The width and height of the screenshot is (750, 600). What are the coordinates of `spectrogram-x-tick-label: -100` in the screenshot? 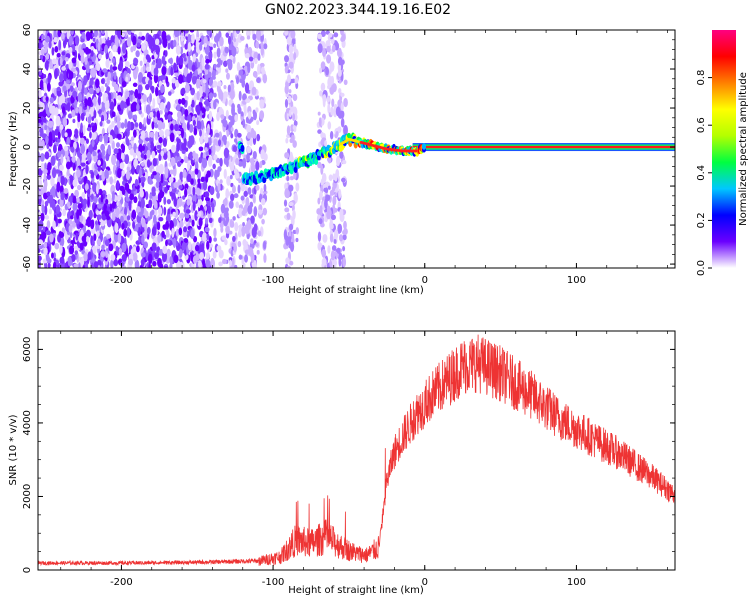 It's located at (273, 280).